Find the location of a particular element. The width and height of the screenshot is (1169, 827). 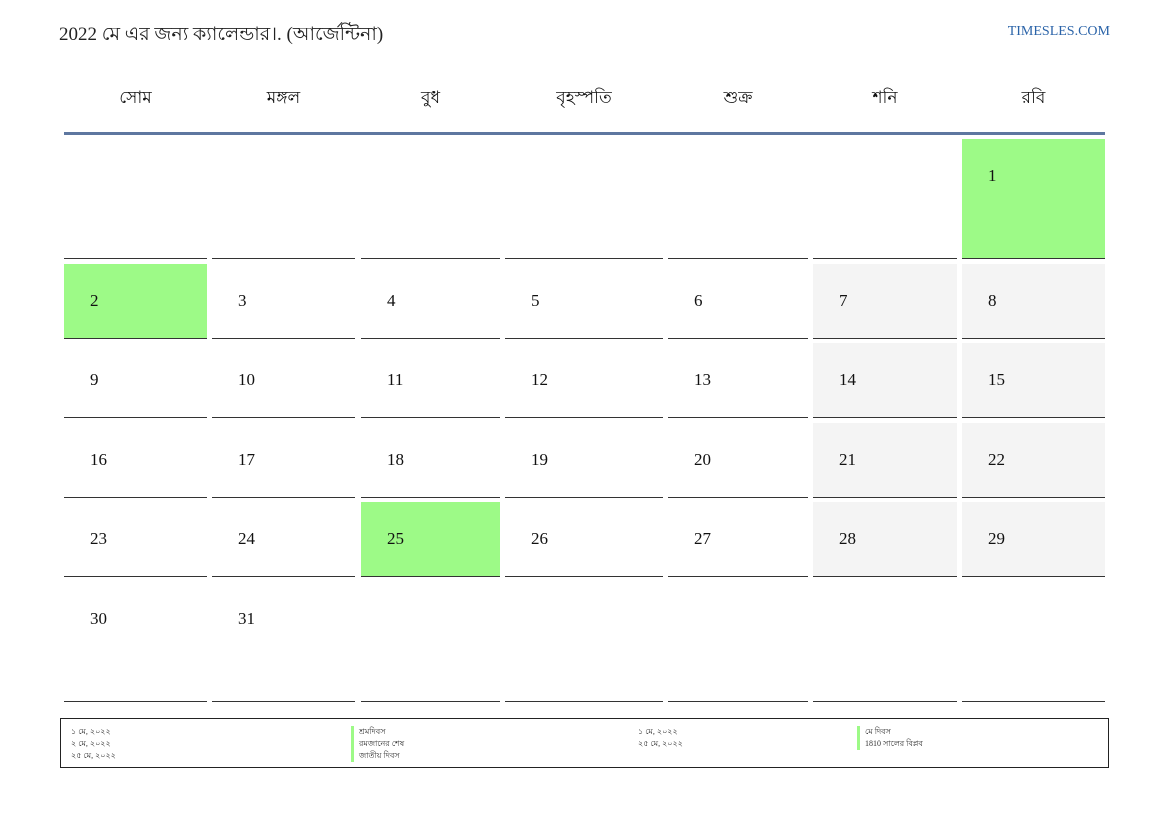

day-number: 24 is located at coordinates (246, 538).